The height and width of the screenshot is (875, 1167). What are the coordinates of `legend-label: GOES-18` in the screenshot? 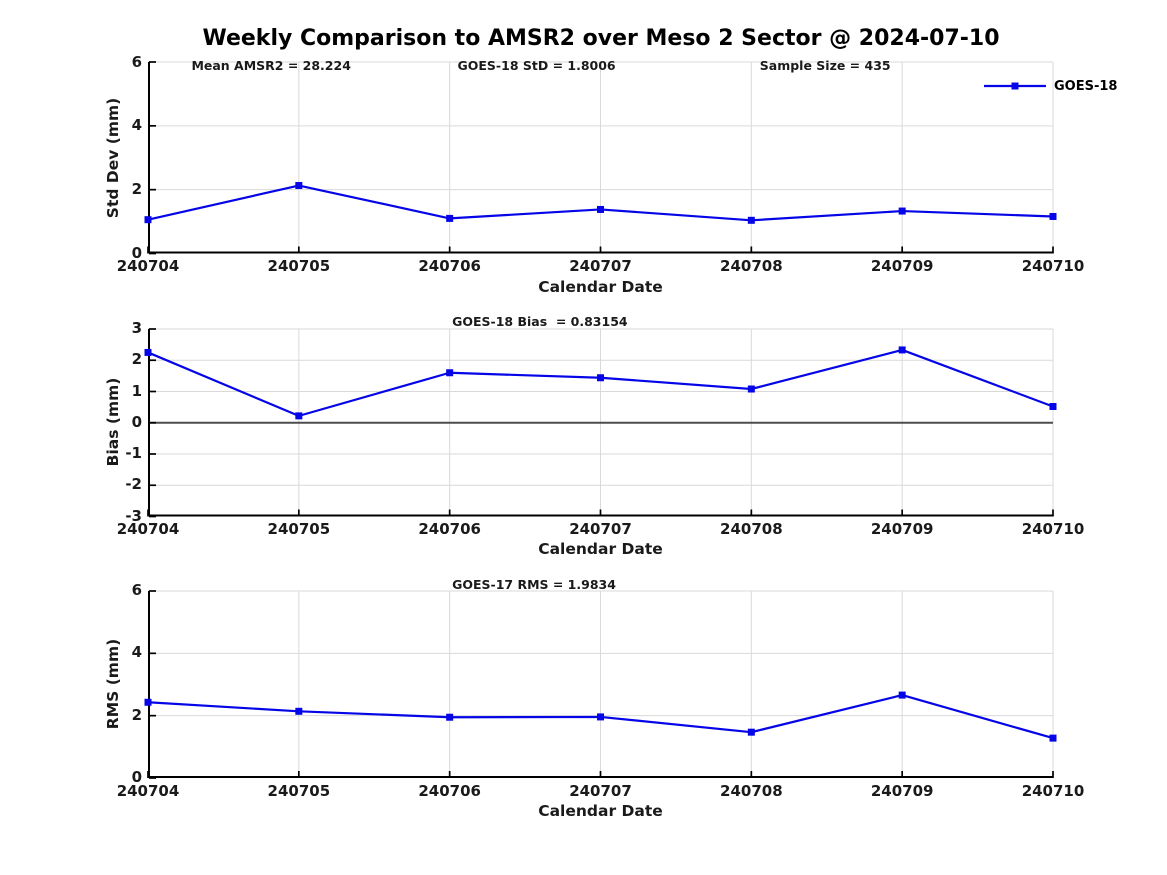 It's located at (1086, 86).